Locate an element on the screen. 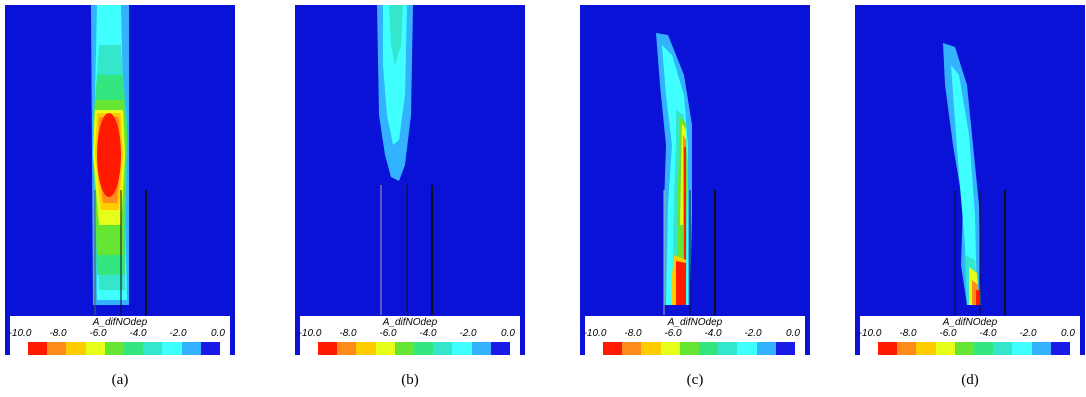 Image resolution: width=1086 pixels, height=397 pixels. plume-contour-c is located at coordinates (686, 174).